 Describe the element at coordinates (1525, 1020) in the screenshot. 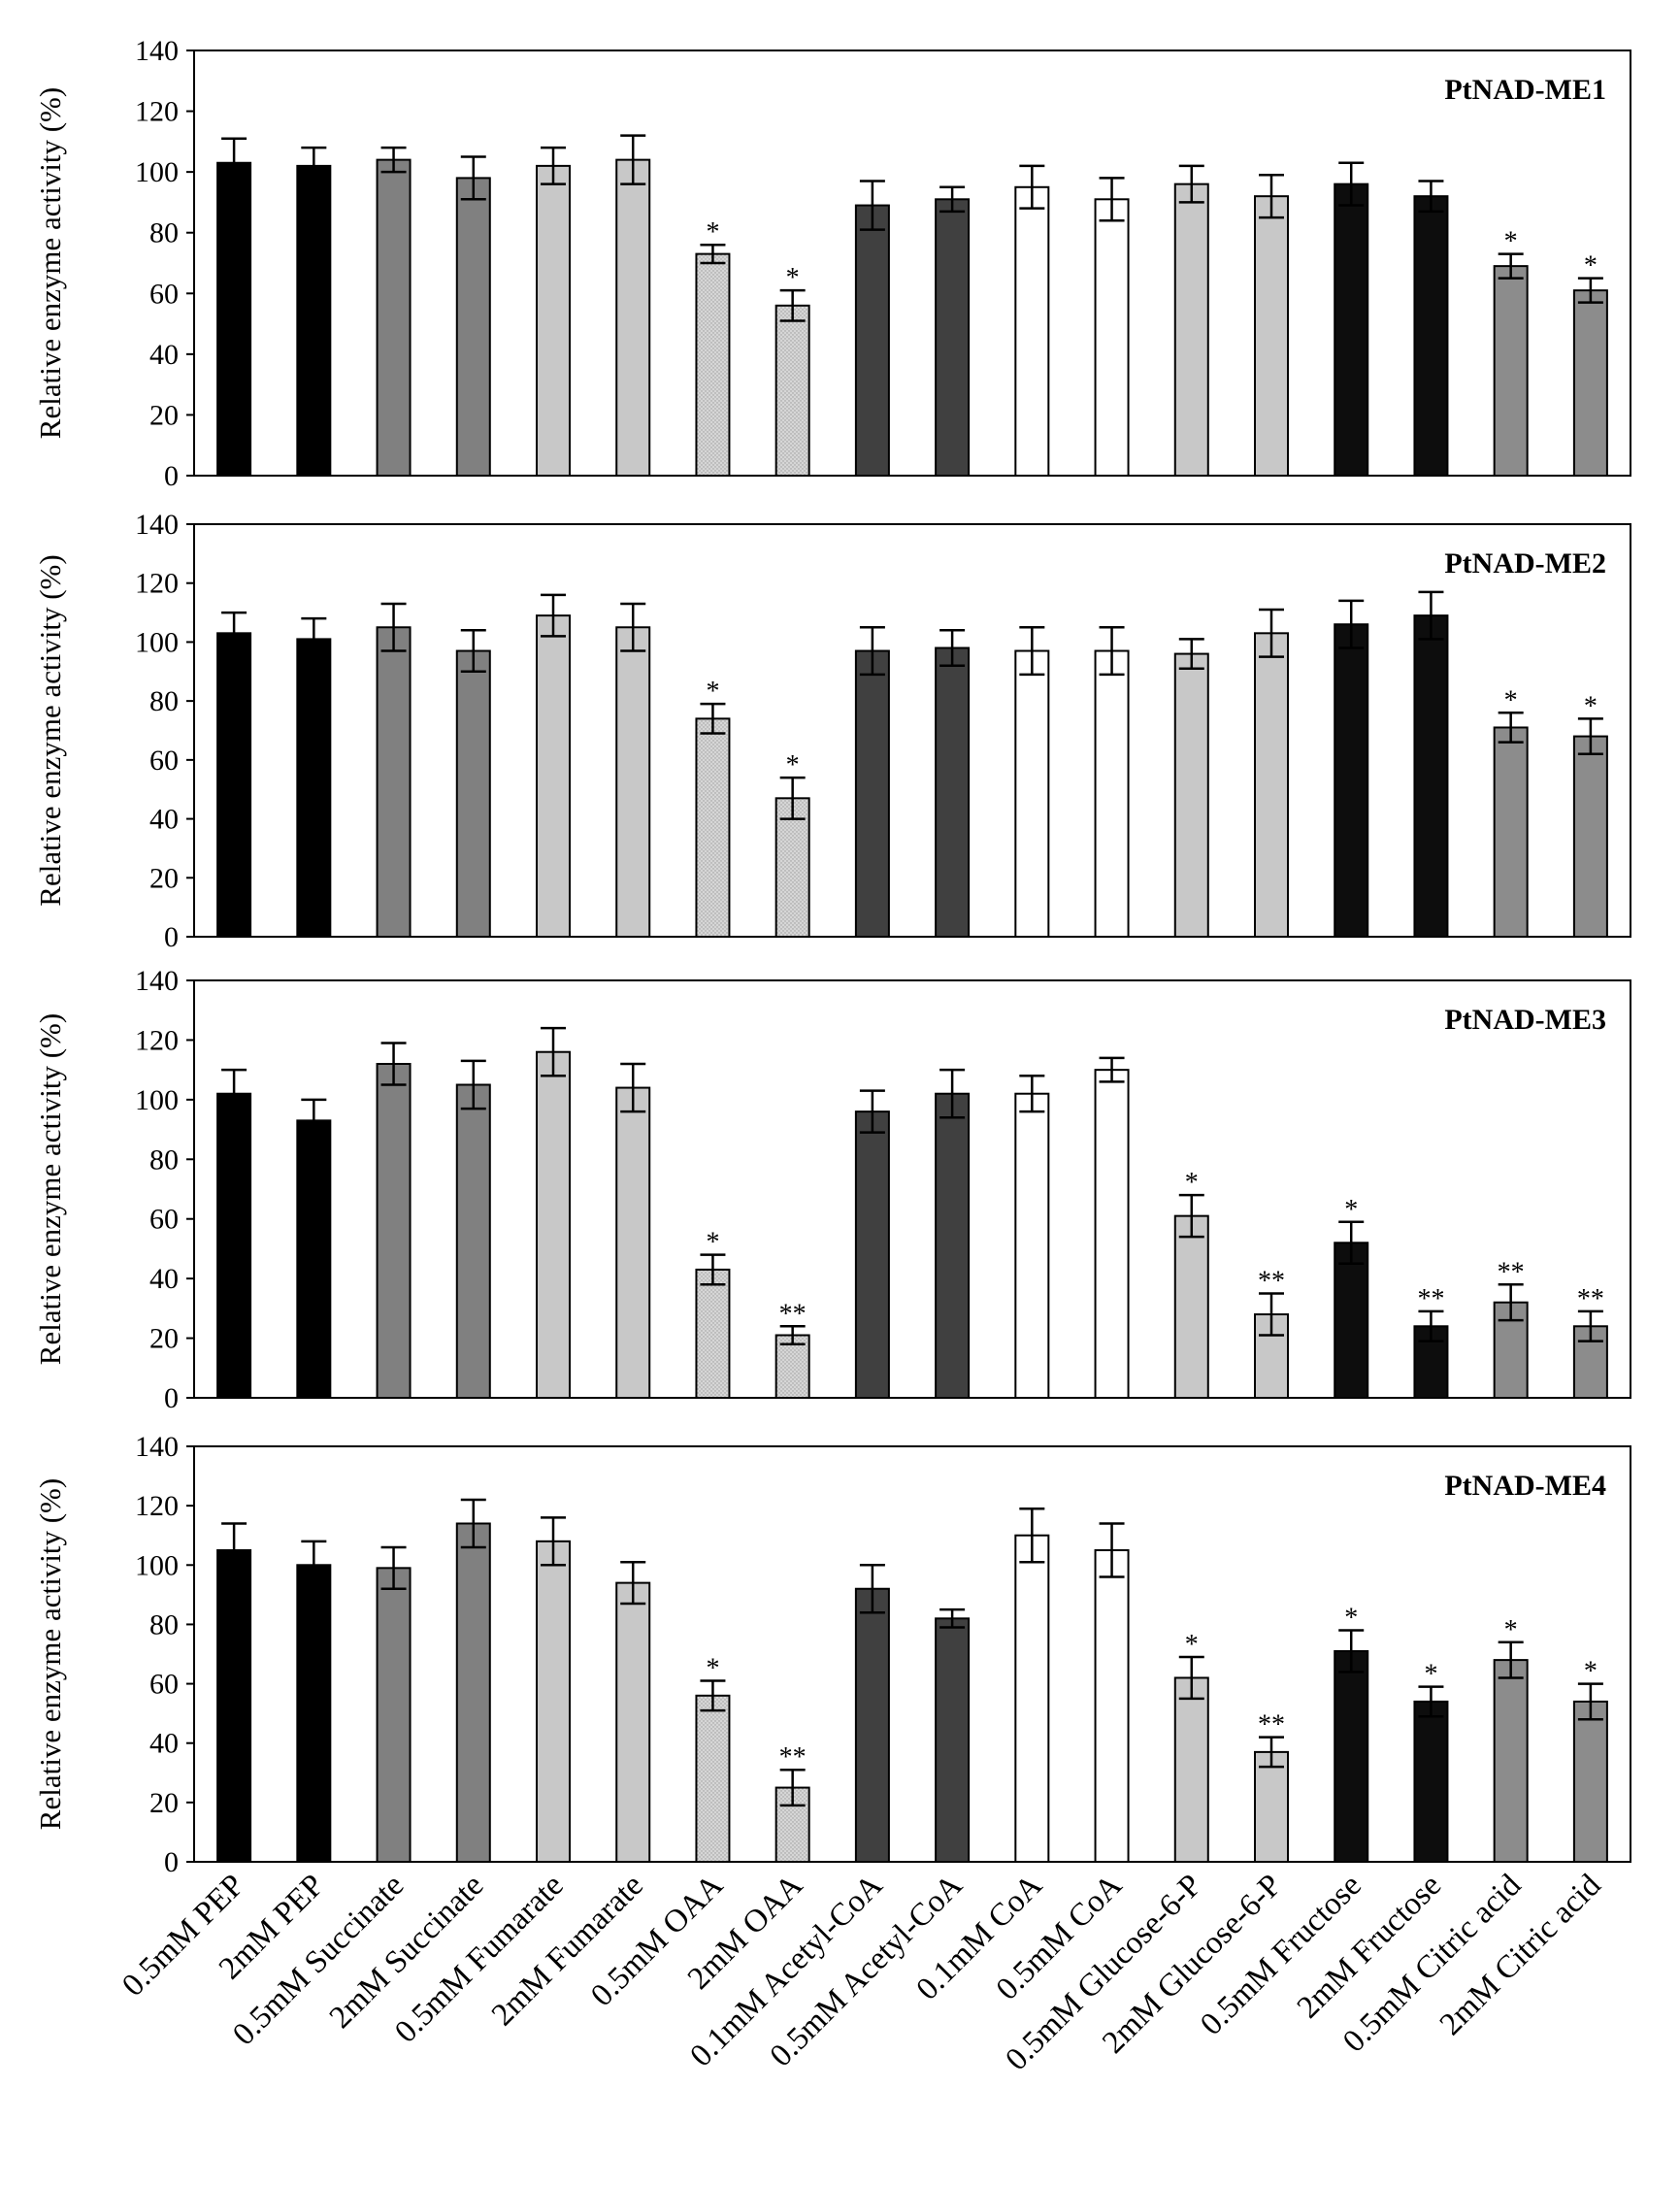

I see `panel-title: PtNAD-ME3` at that location.